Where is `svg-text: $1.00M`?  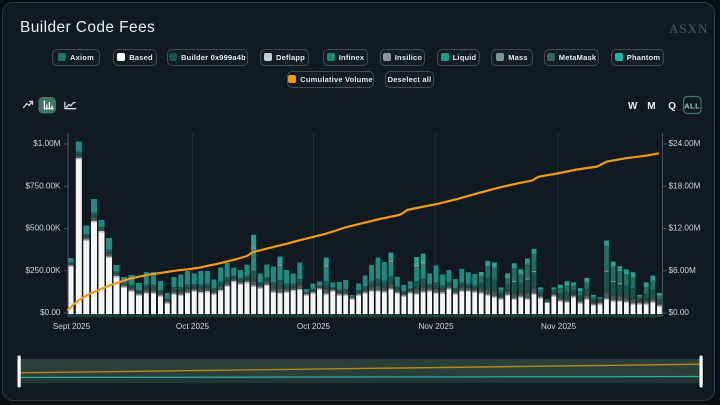
svg-text: $1.00M is located at coordinates (46, 143).